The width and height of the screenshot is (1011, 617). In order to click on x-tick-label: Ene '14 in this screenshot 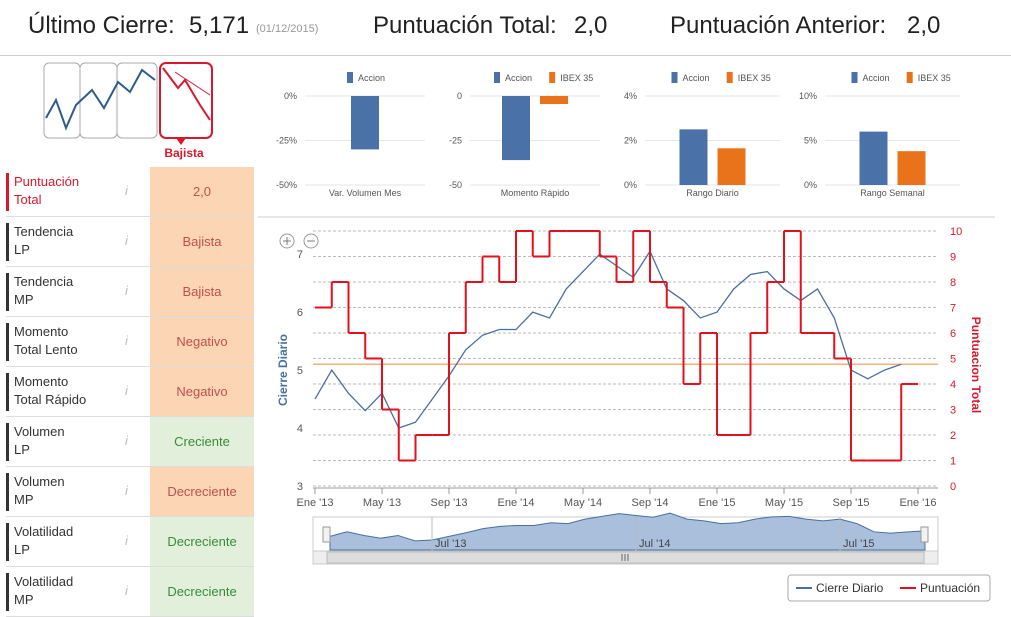, I will do `click(516, 503)`.